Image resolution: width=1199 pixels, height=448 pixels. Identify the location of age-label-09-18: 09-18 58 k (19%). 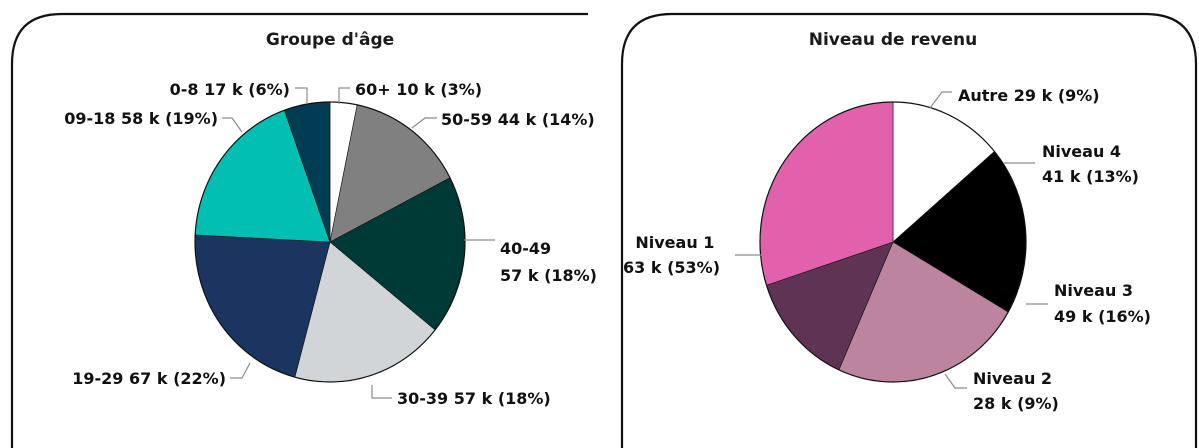
(141, 118).